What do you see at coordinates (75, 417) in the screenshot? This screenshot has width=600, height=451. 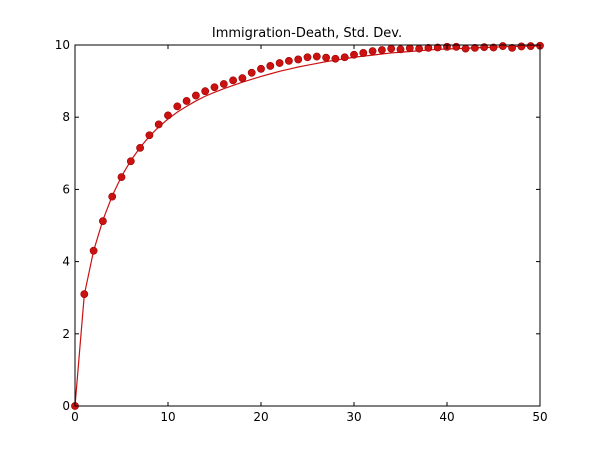 I see `x-tick-label: 0` at bounding box center [75, 417].